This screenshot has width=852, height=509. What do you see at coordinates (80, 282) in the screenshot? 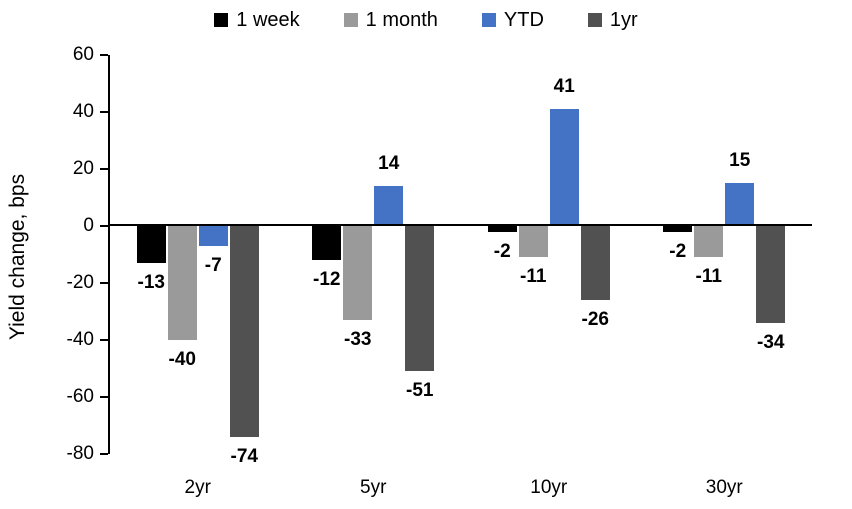
I see `y-tick-label: -20` at bounding box center [80, 282].